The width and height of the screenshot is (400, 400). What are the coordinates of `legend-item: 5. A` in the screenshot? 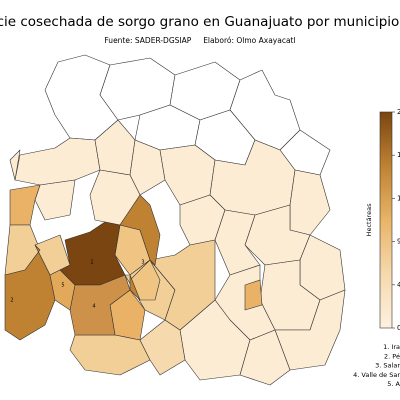 It's located at (393, 384).